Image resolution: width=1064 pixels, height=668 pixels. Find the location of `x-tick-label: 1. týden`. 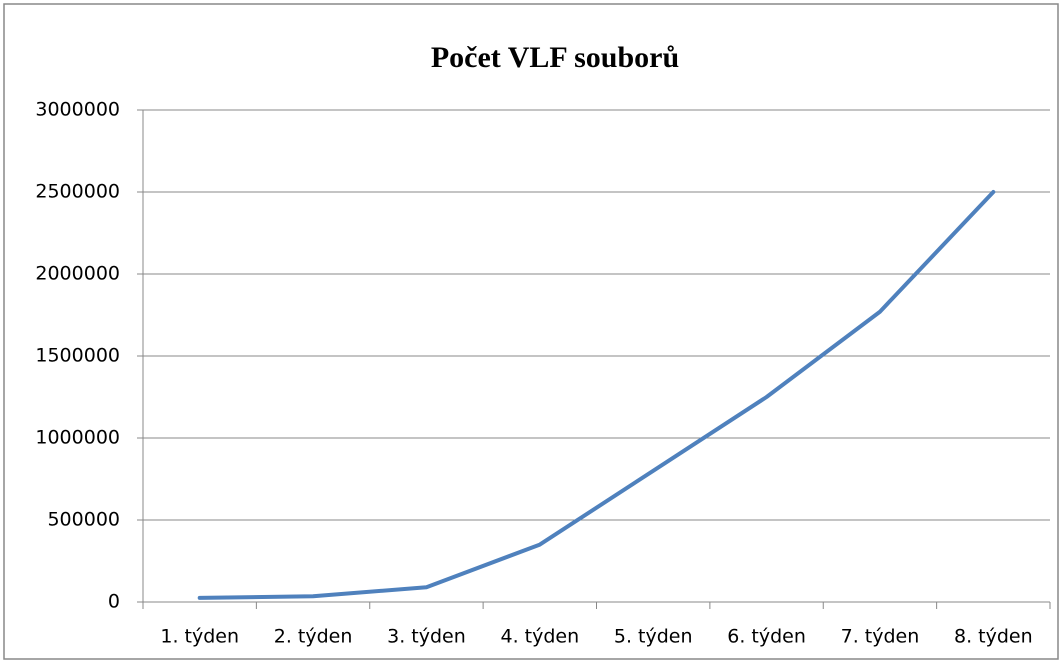

x-tick-label: 1. týden is located at coordinates (199, 637).